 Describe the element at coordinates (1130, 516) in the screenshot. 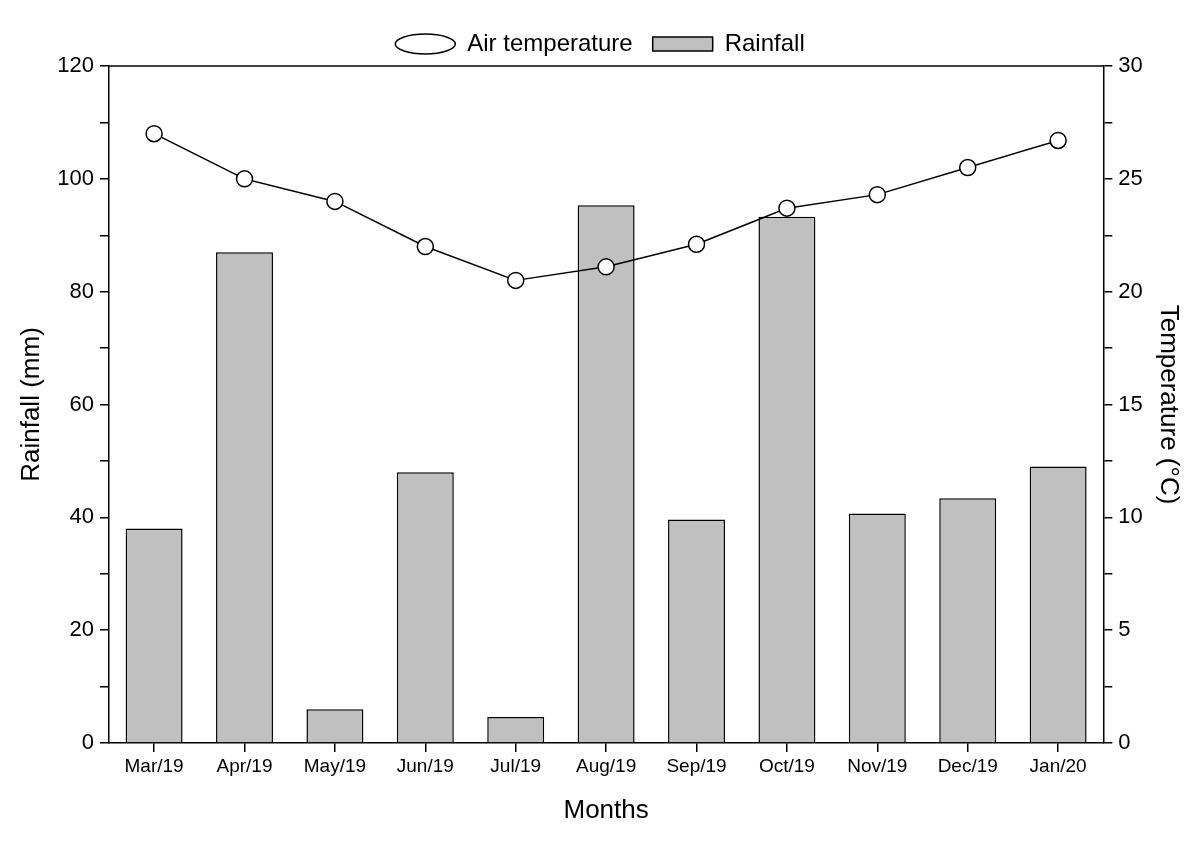

I see `y2-tick-label: 10` at that location.